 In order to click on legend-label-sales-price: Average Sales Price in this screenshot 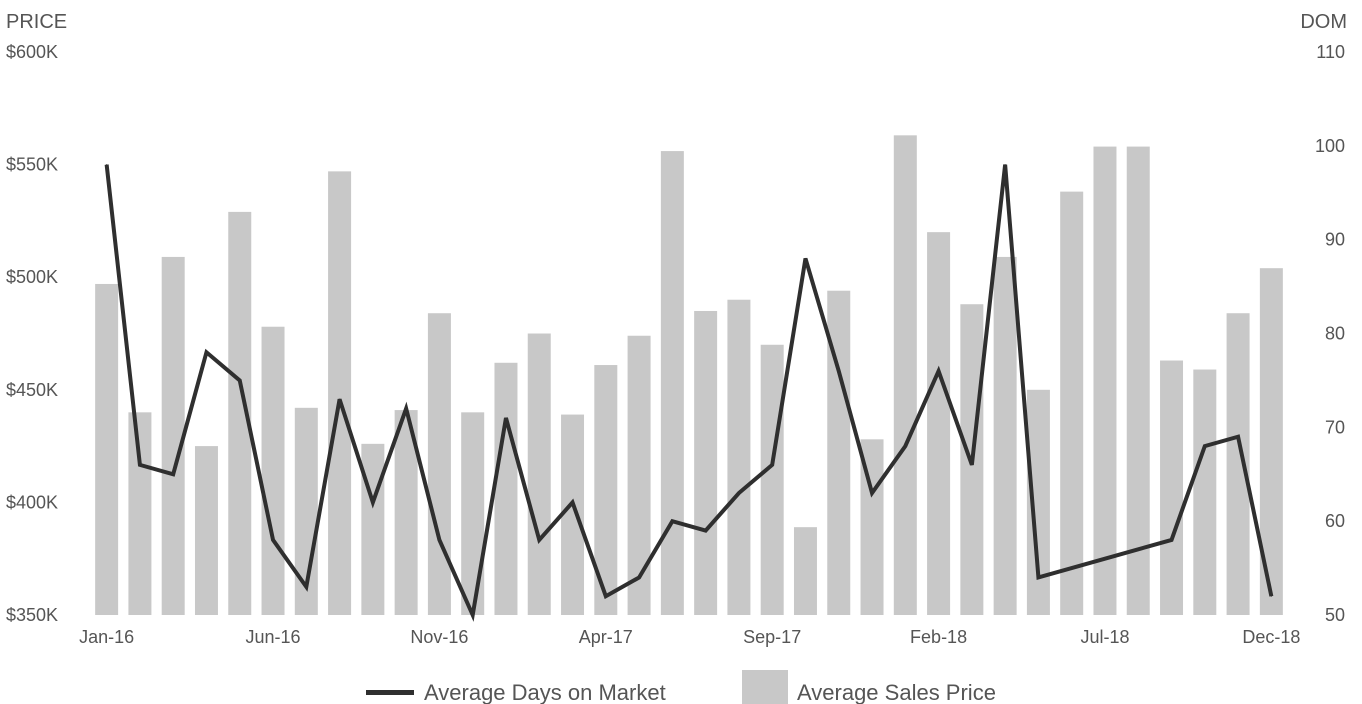, I will do `click(896, 692)`.